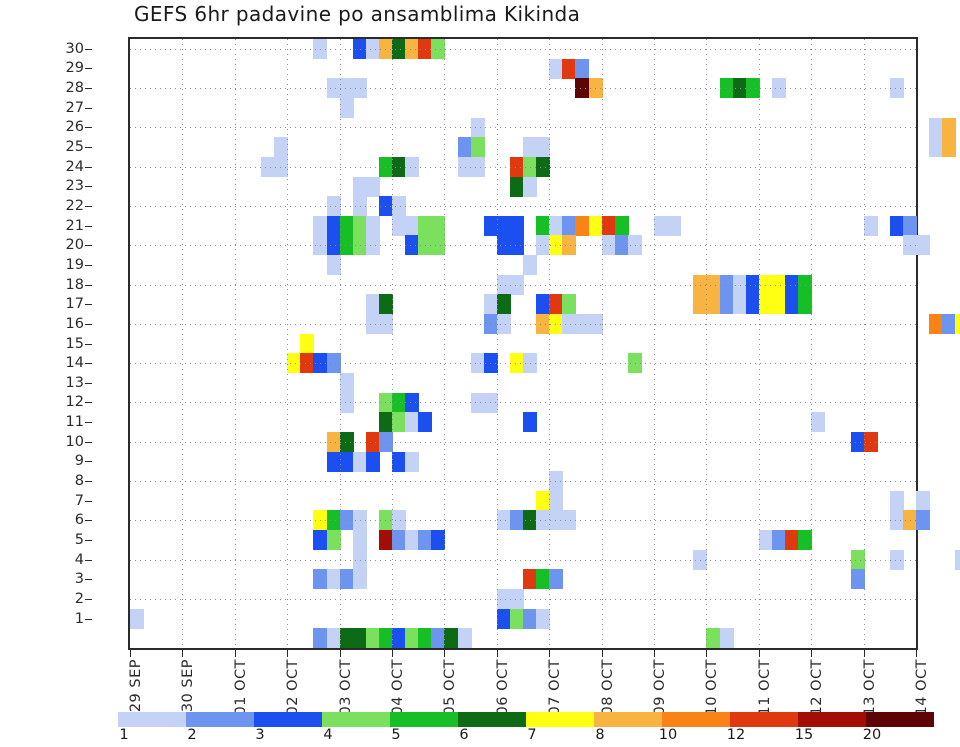 Image resolution: width=960 pixels, height=747 pixels. I want to click on y-axis-tick-label: 19, so click(74, 264).